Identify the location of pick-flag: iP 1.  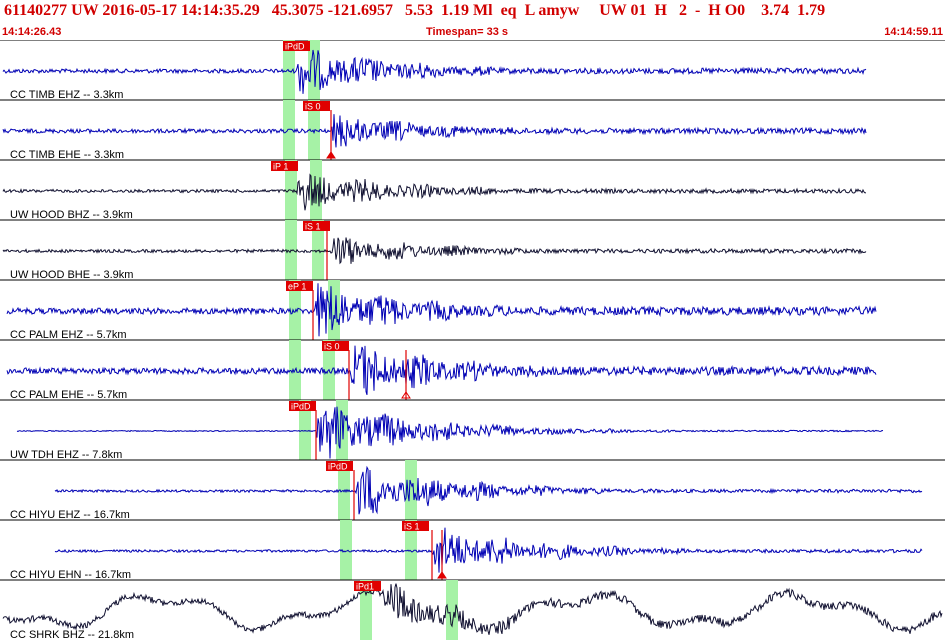
(284, 166).